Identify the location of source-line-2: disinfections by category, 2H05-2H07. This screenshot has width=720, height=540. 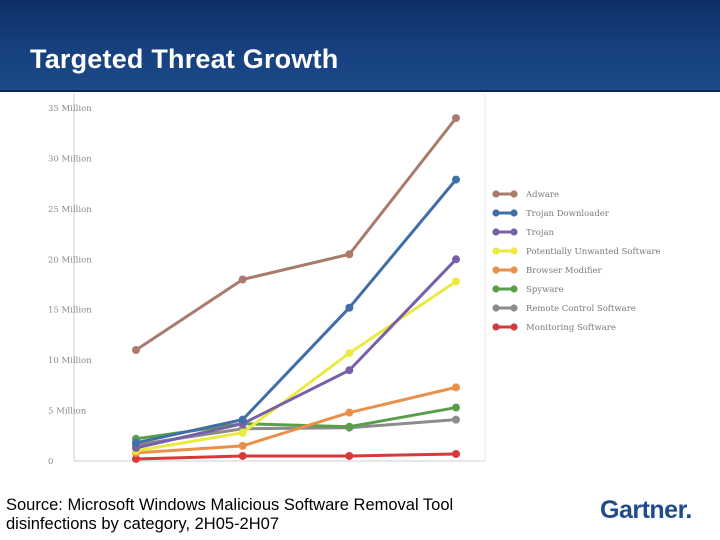
(143, 524).